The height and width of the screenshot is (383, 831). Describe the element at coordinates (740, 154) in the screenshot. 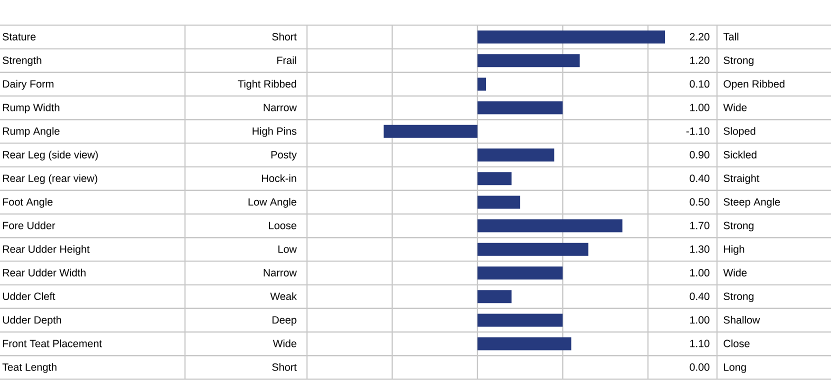

I see `text: Sickled` at that location.